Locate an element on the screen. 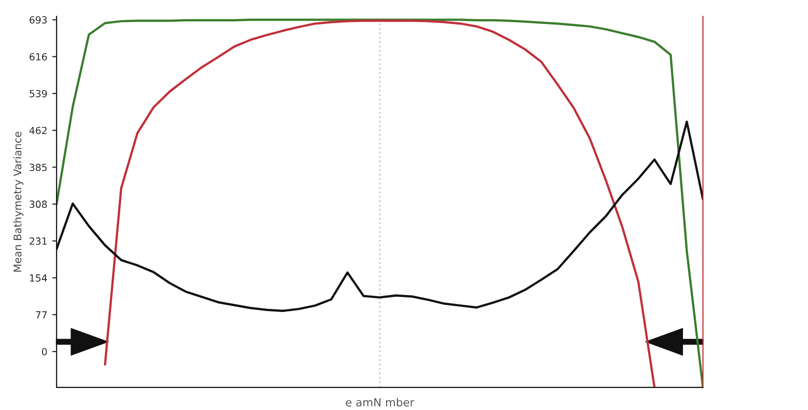 Image resolution: width=808 pixels, height=410 pixels. y-tick-label: 0 is located at coordinates (44, 352).